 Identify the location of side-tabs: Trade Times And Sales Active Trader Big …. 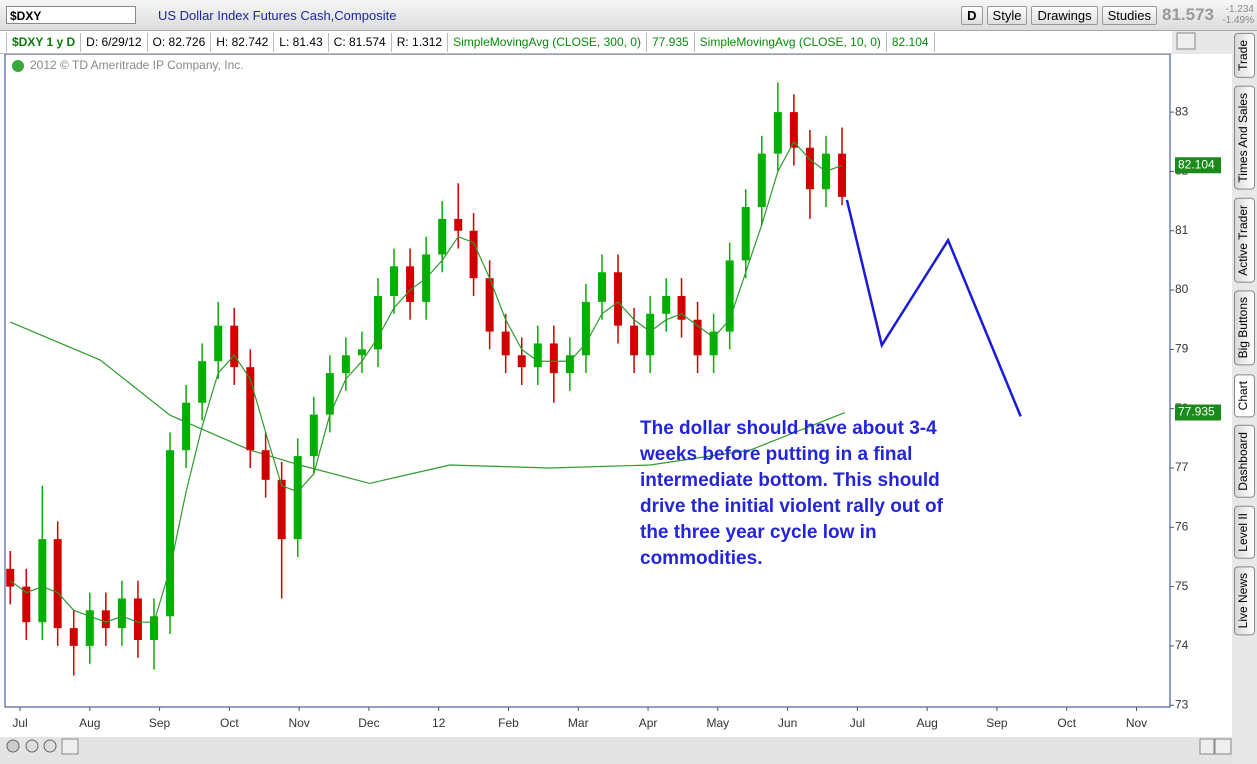
(1244, 334).